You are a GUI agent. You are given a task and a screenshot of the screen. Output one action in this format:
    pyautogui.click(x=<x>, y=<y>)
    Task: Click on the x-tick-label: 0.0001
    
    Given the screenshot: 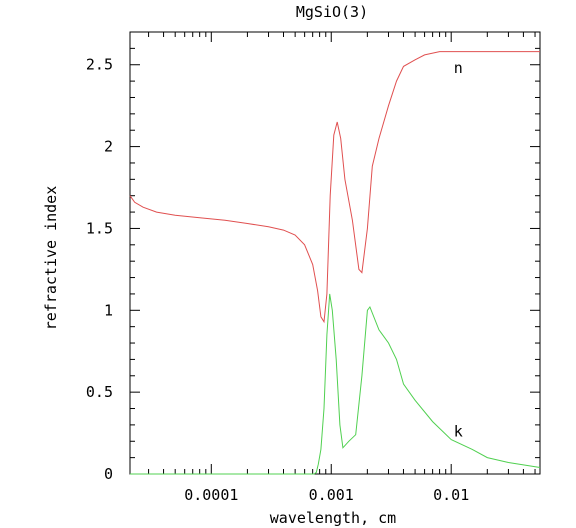 What is the action you would take?
    pyautogui.click(x=211, y=495)
    